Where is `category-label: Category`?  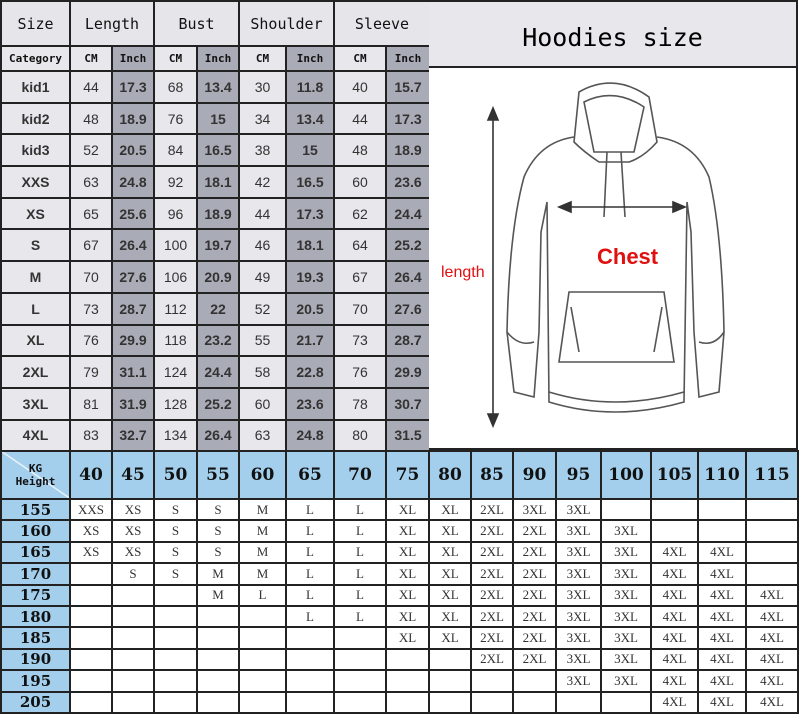
category-label: Category is located at coordinates (35, 58).